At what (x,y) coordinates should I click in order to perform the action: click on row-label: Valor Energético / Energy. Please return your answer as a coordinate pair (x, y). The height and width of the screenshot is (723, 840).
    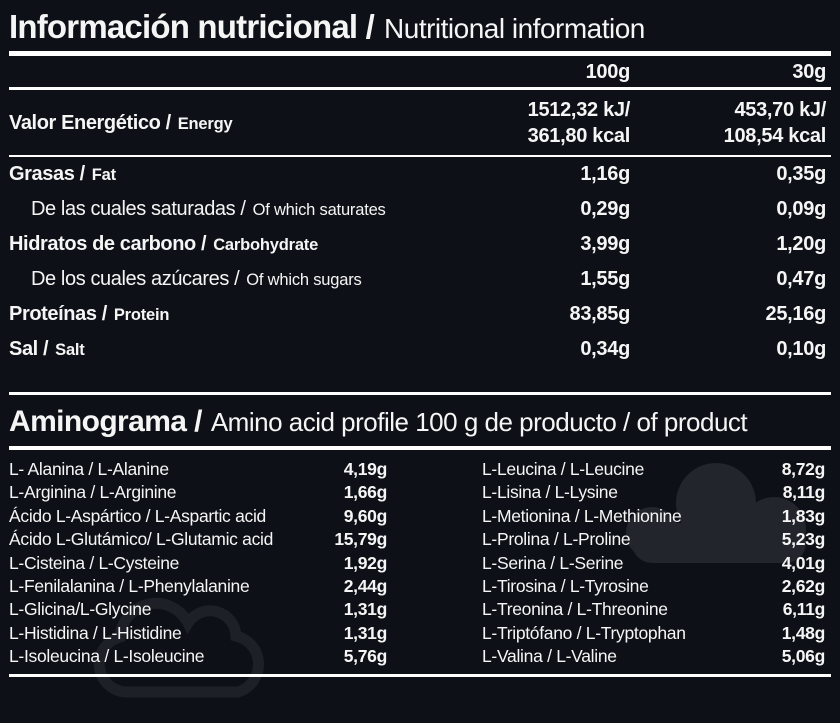
    Looking at the image, I should click on (197, 123).